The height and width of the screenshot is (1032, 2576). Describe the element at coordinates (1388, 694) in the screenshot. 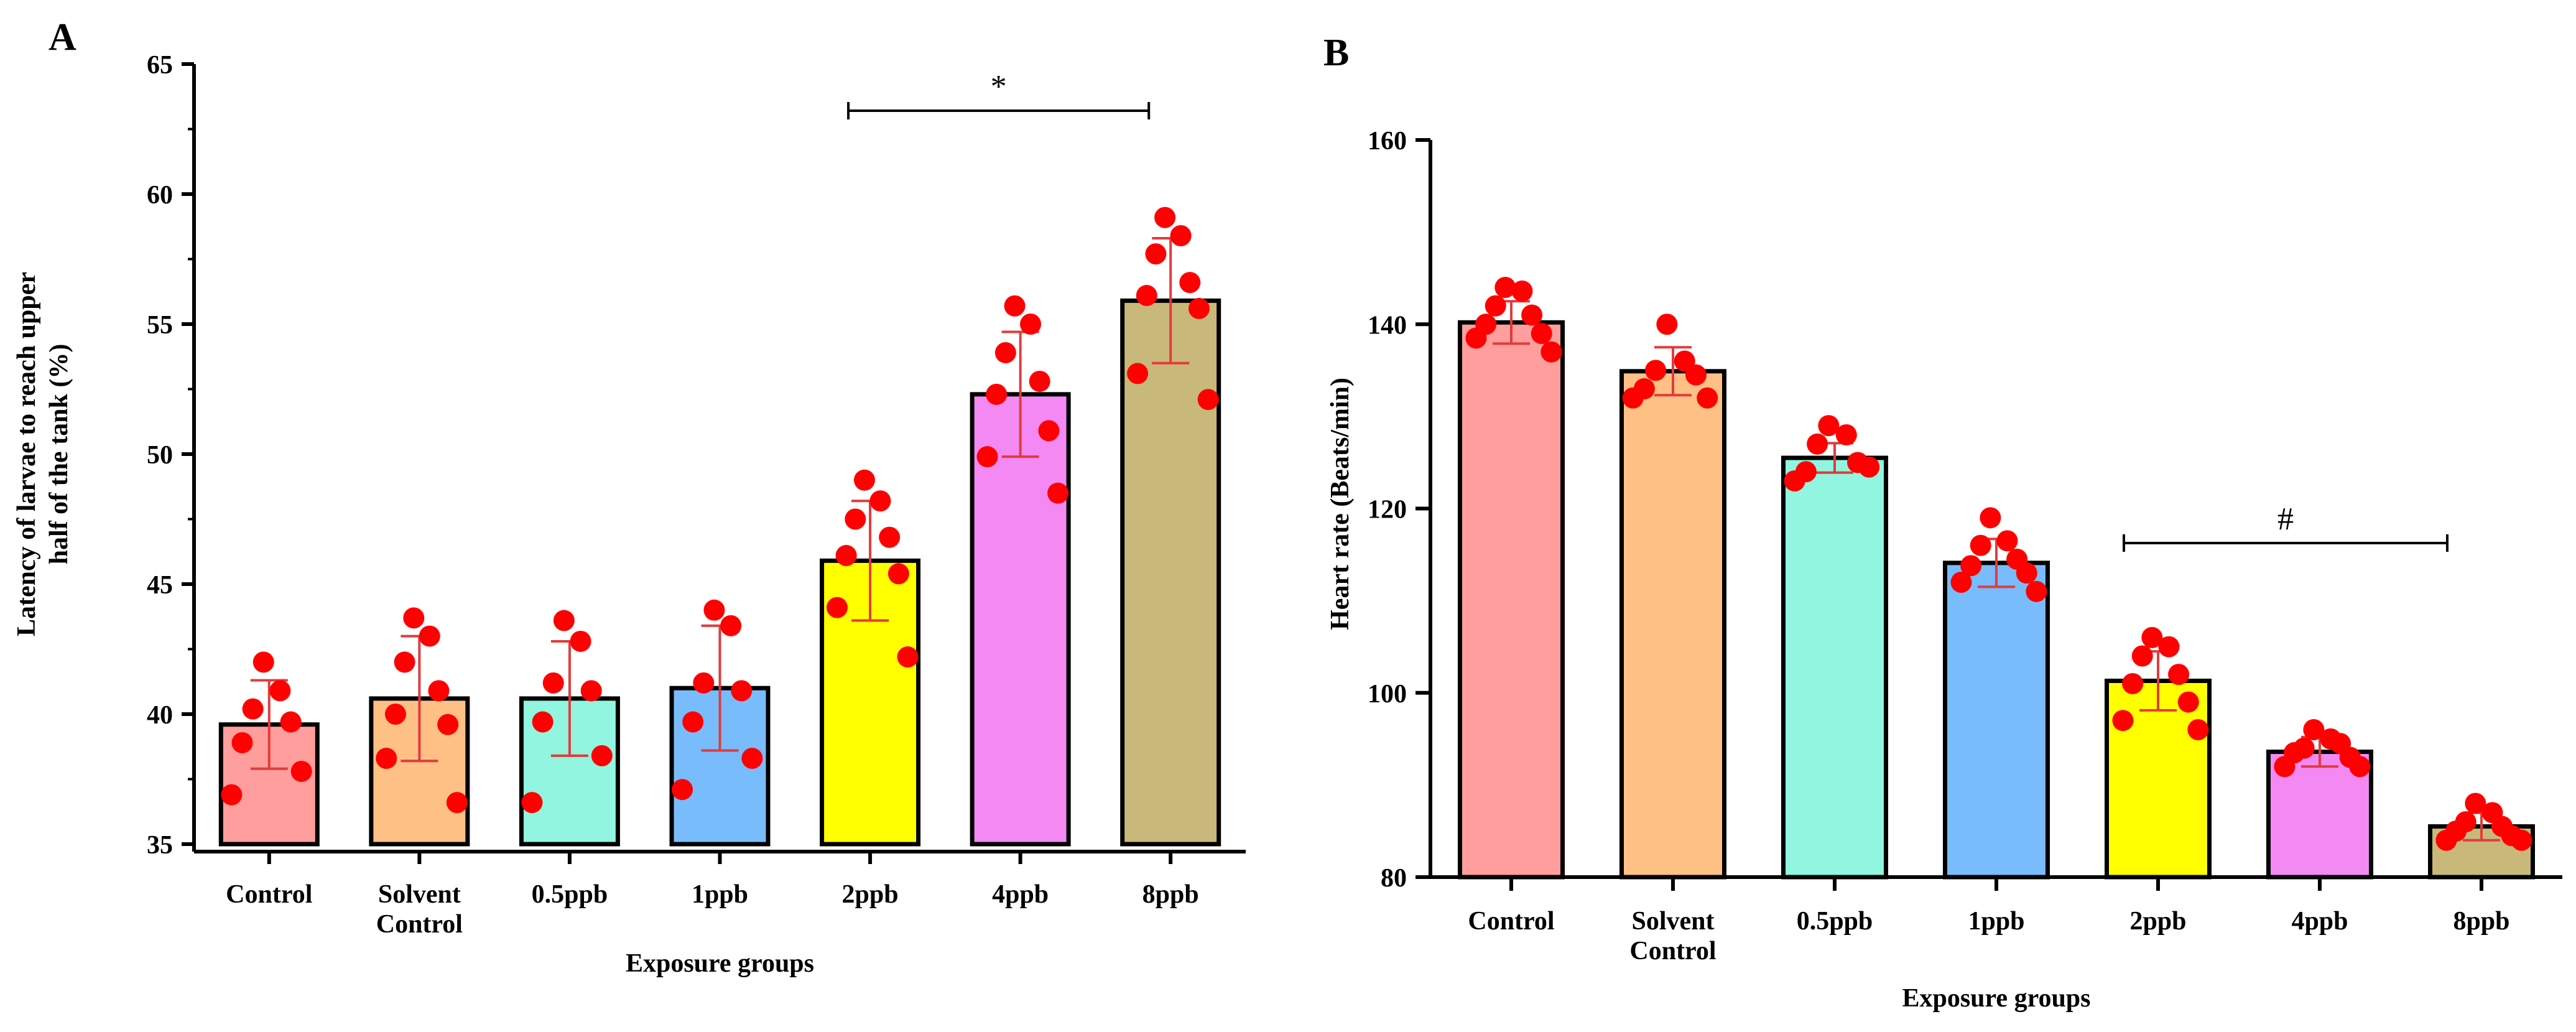

I see `y-tick-label: 100` at that location.